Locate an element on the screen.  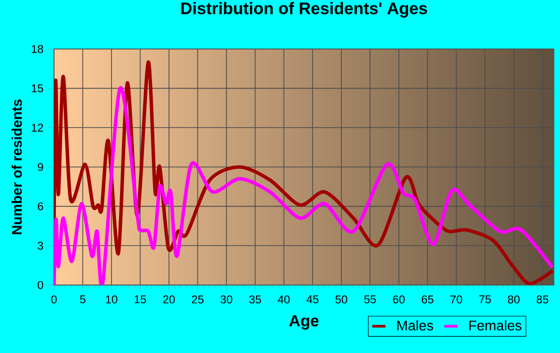
x-tick-label: 60 is located at coordinates (399, 299).